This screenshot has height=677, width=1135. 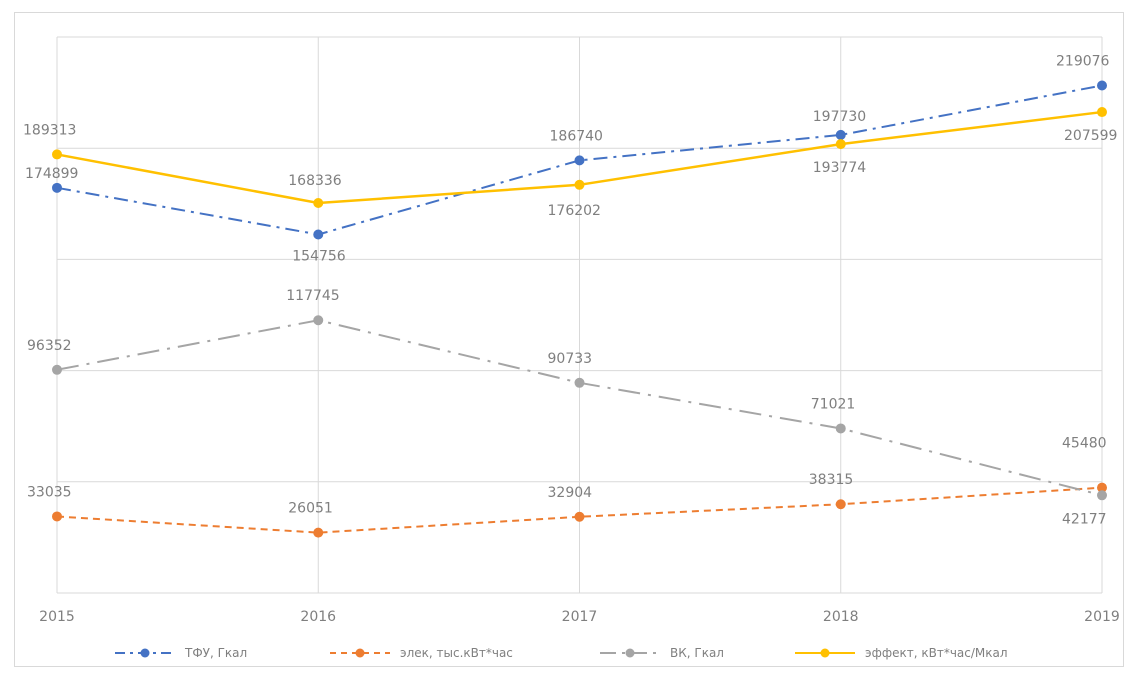 I want to click on legend-label: эффект, кВт*час/Мкал, so click(x=936, y=653).